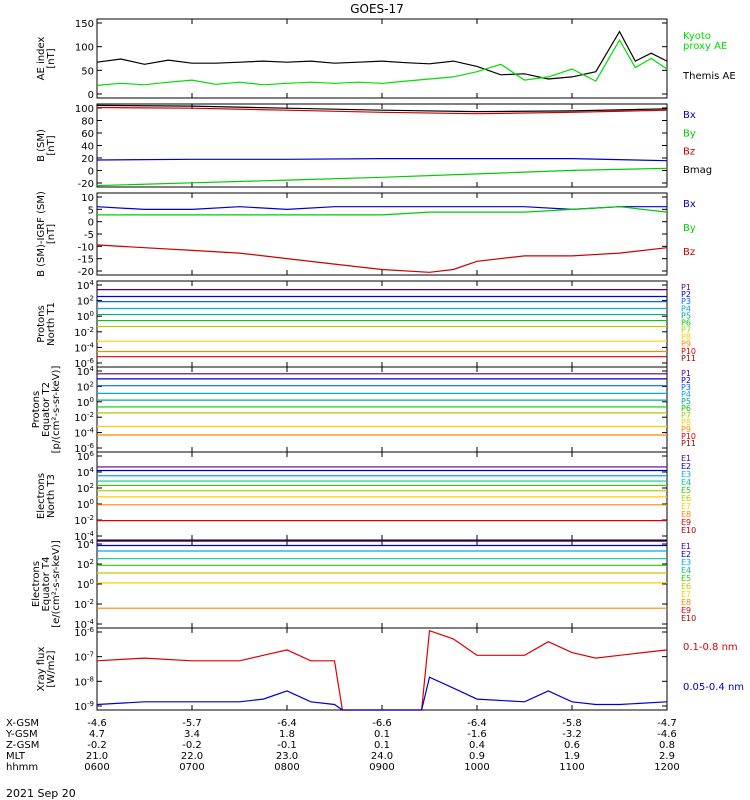  I want to click on row-value: 23.0, so click(287, 756).